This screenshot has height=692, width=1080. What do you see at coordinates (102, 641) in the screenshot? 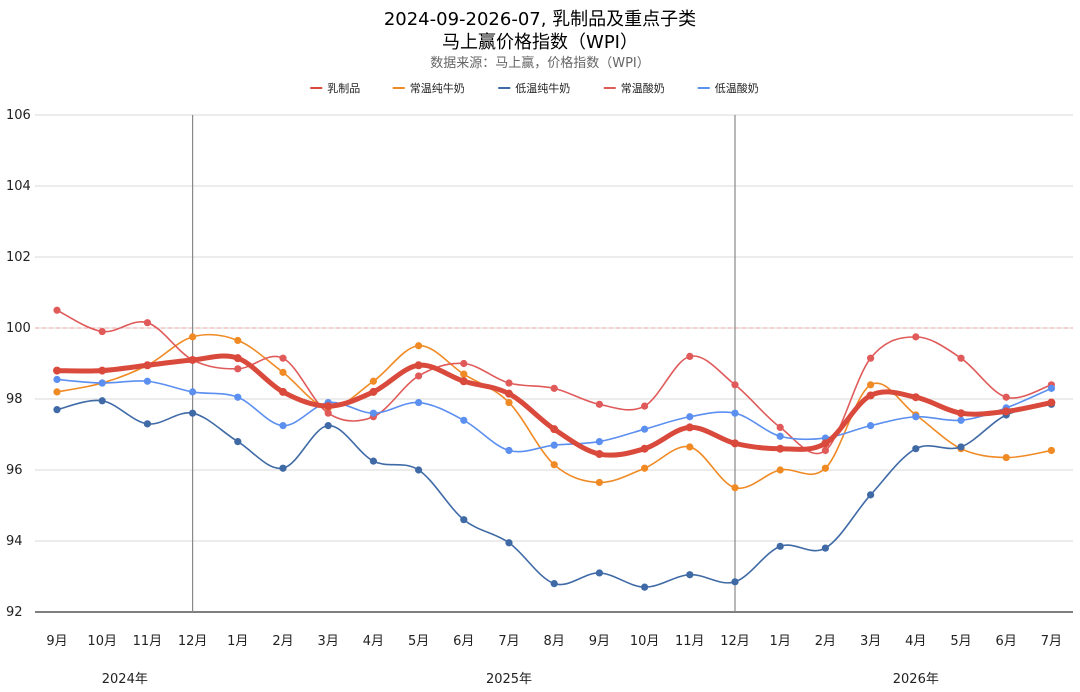
I see `x-tick-label: 10月` at bounding box center [102, 641].